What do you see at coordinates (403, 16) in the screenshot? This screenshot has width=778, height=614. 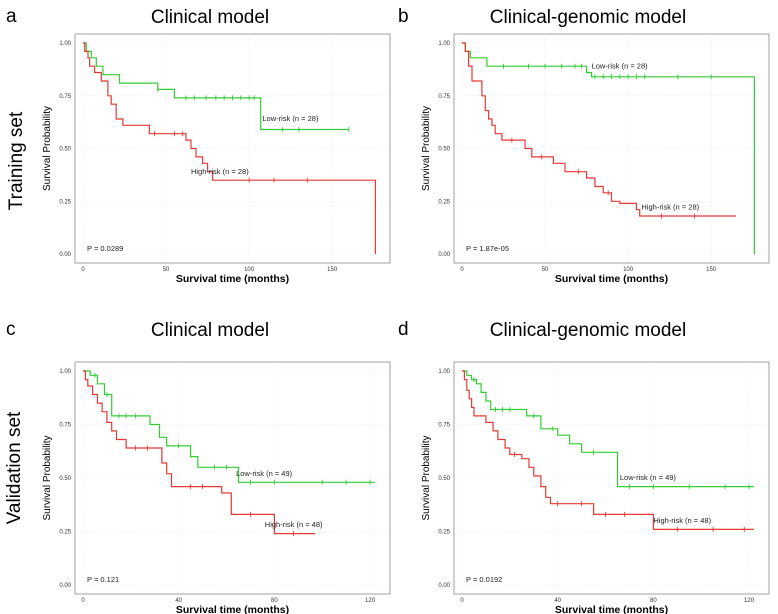 I see `panel-letter: b` at bounding box center [403, 16].